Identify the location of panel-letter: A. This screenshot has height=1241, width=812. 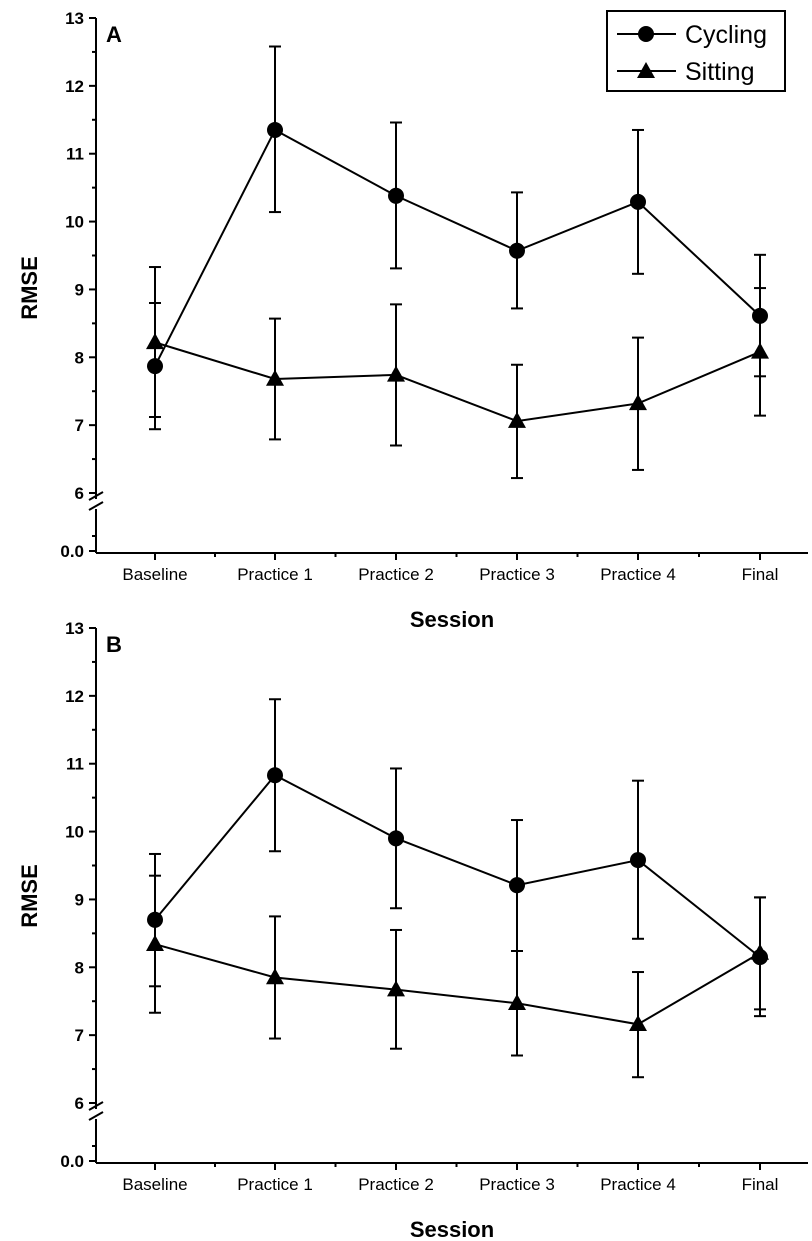
(114, 34).